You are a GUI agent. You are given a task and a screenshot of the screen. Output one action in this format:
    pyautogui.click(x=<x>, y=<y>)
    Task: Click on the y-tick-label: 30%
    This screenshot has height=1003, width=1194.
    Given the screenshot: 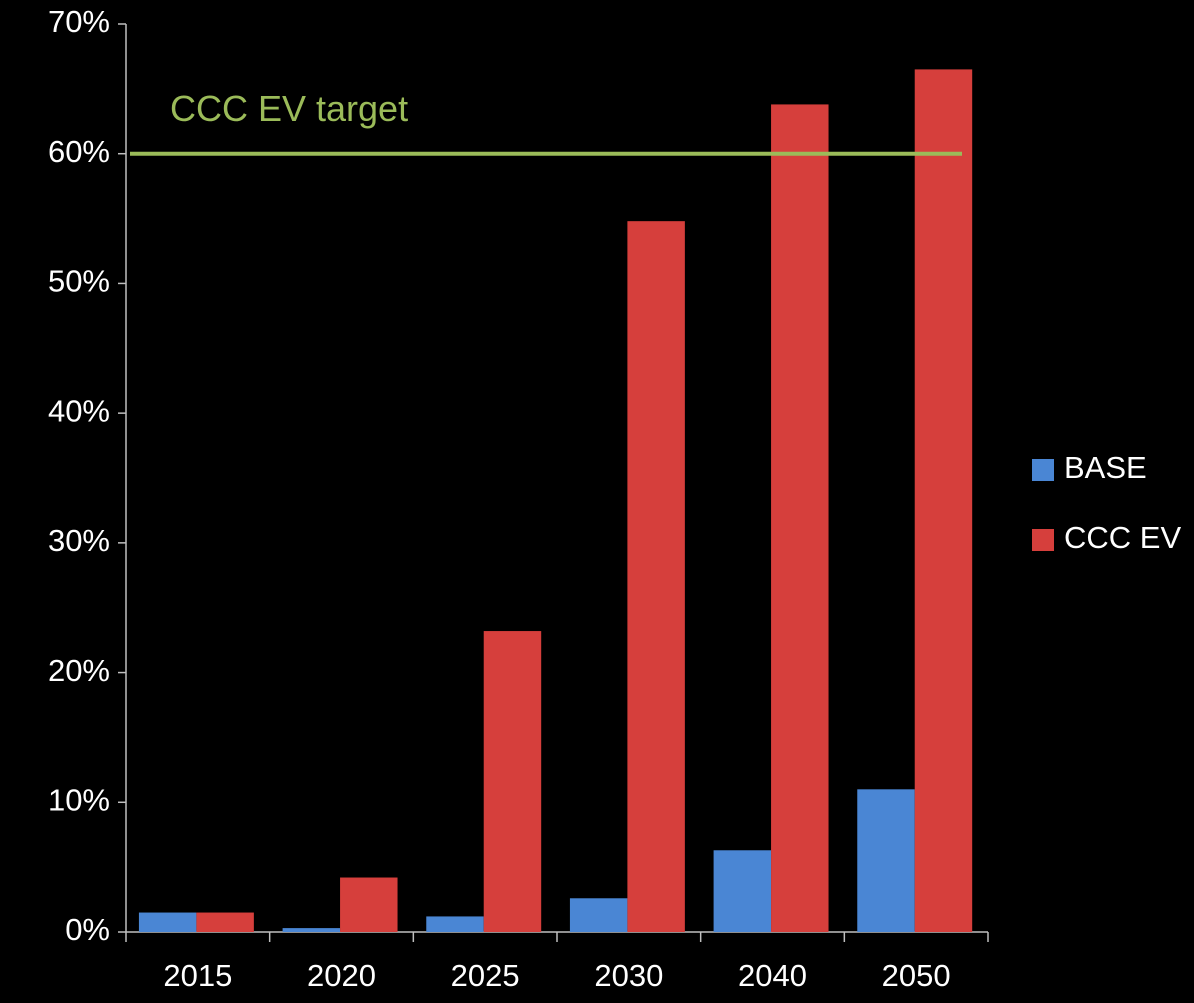 What is the action you would take?
    pyautogui.click(x=79, y=540)
    